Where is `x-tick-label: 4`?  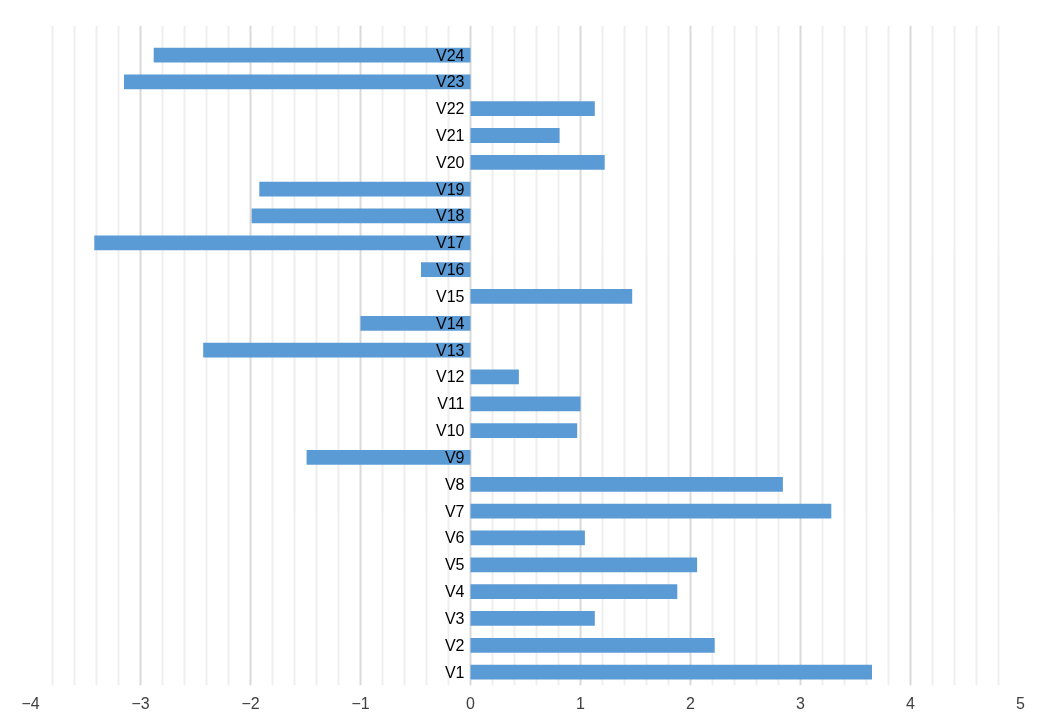 x-tick-label: 4 is located at coordinates (911, 703).